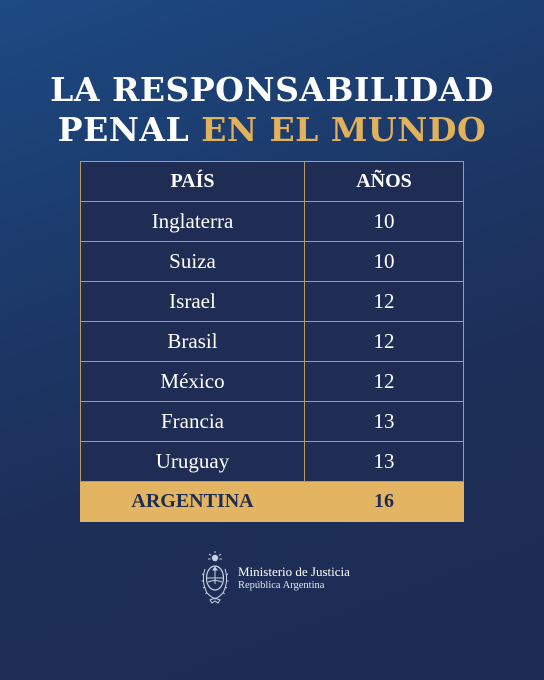 The image size is (544, 680). I want to click on cell-pais: Brasil, so click(192, 341).